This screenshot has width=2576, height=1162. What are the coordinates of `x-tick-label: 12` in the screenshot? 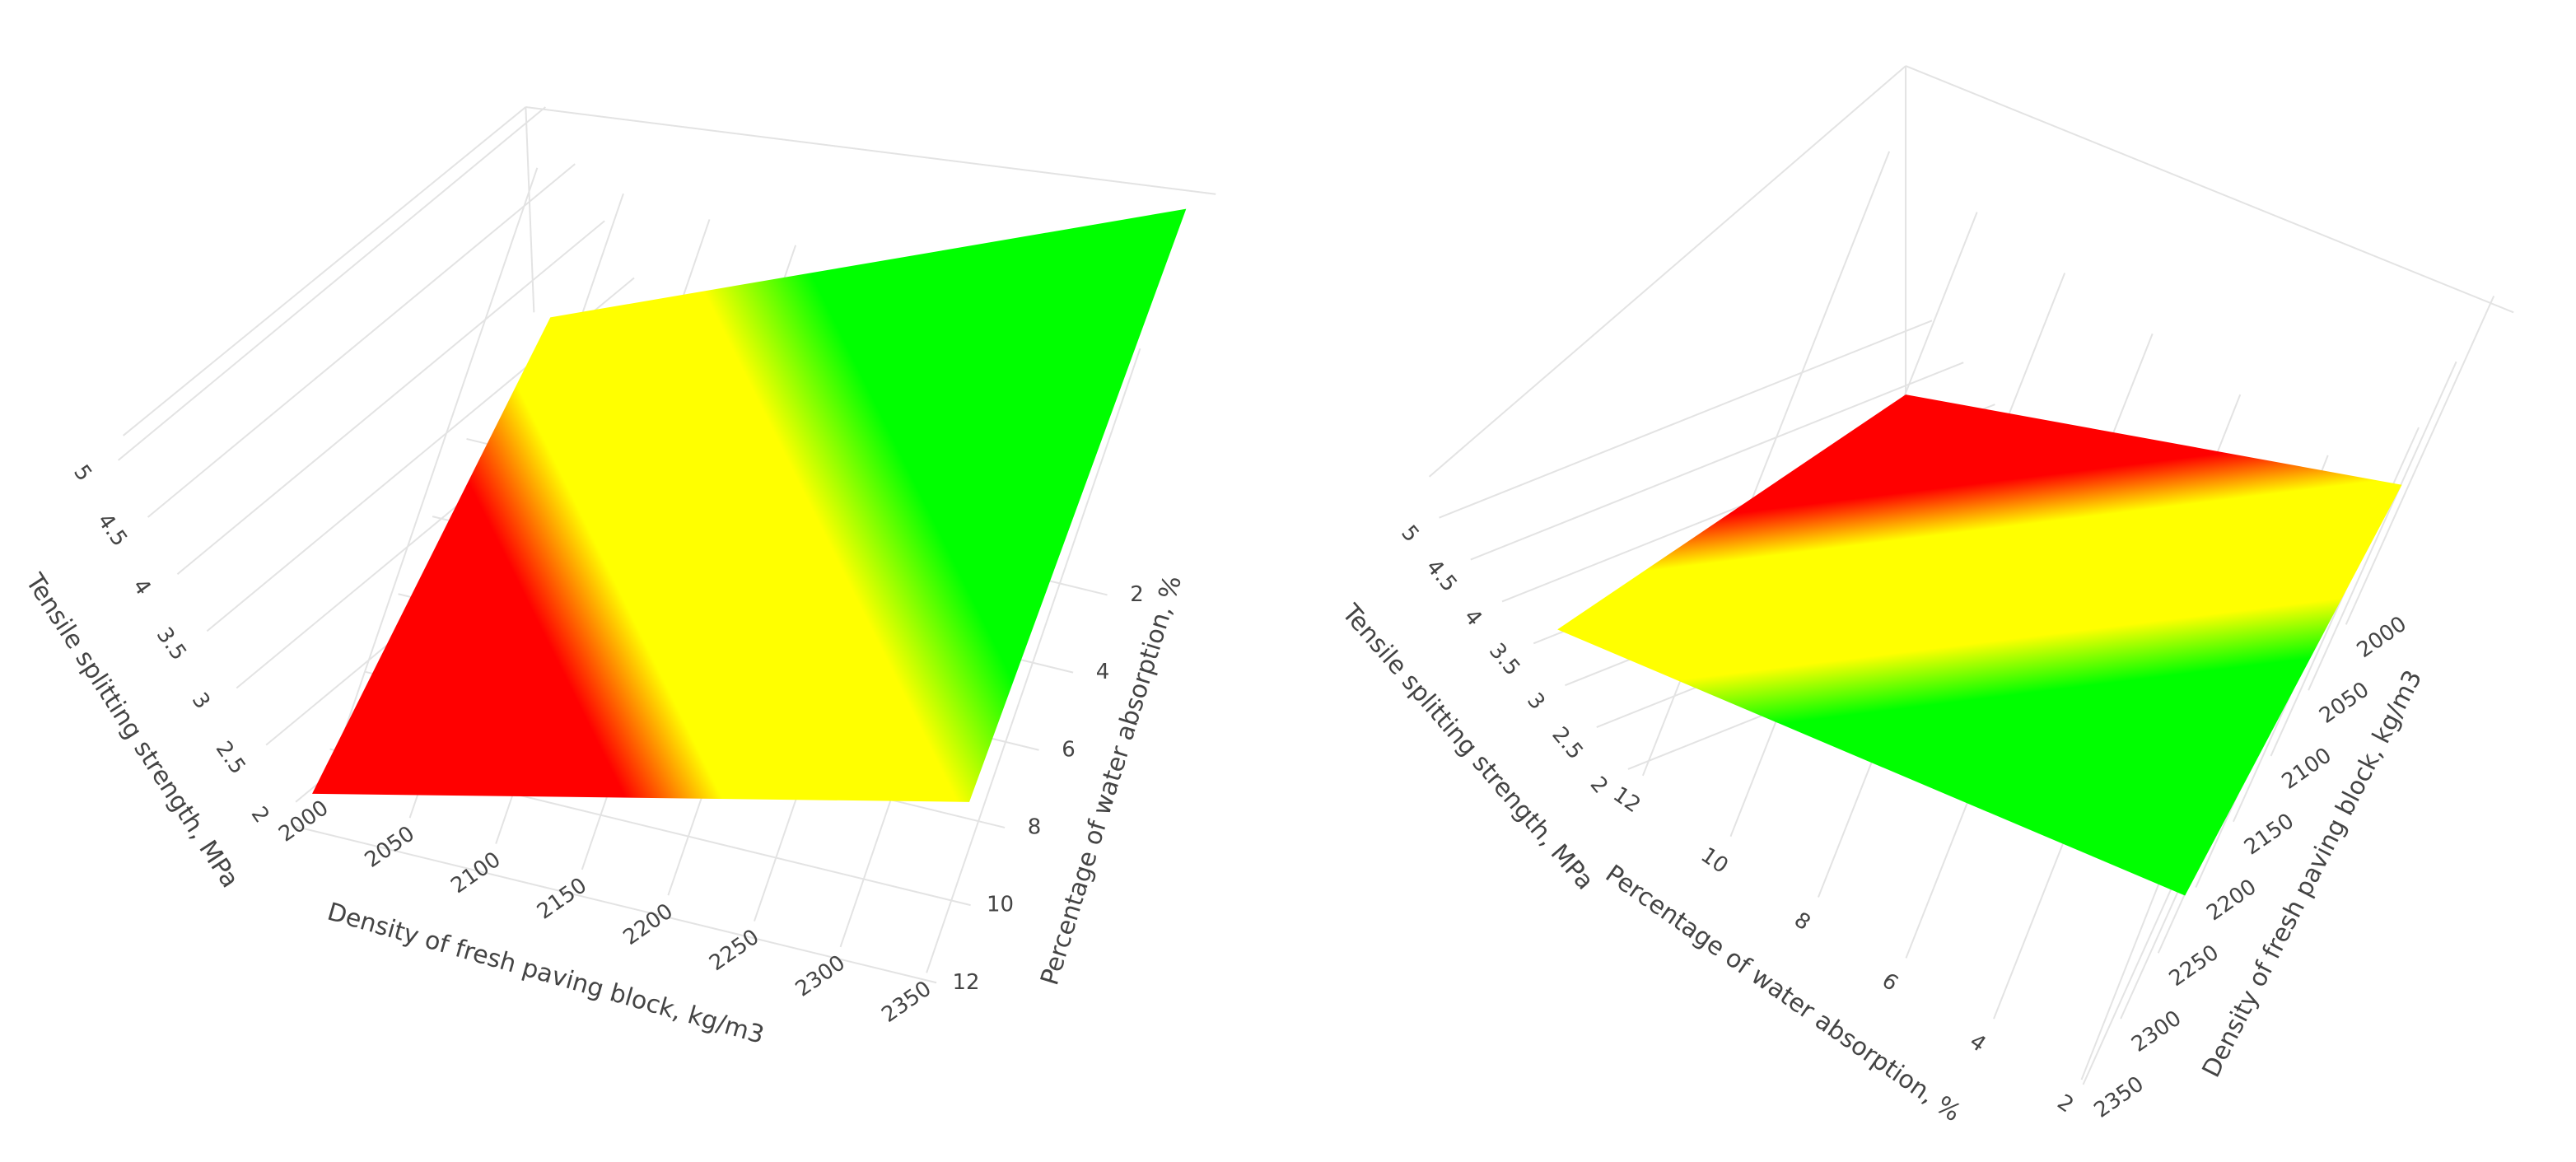 It's located at (1626, 800).